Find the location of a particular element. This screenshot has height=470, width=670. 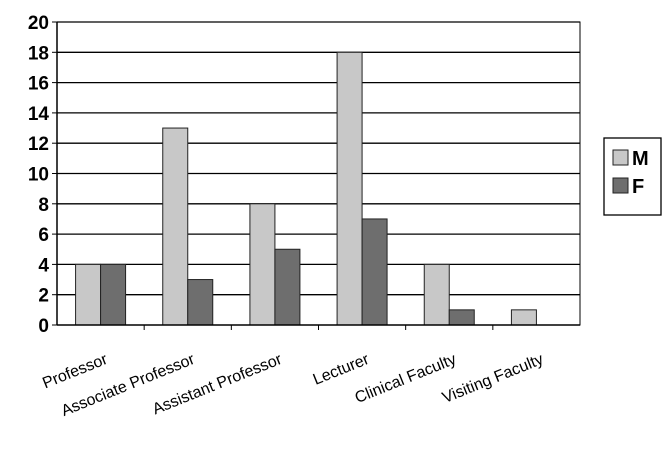

legend: MF is located at coordinates (632, 176).